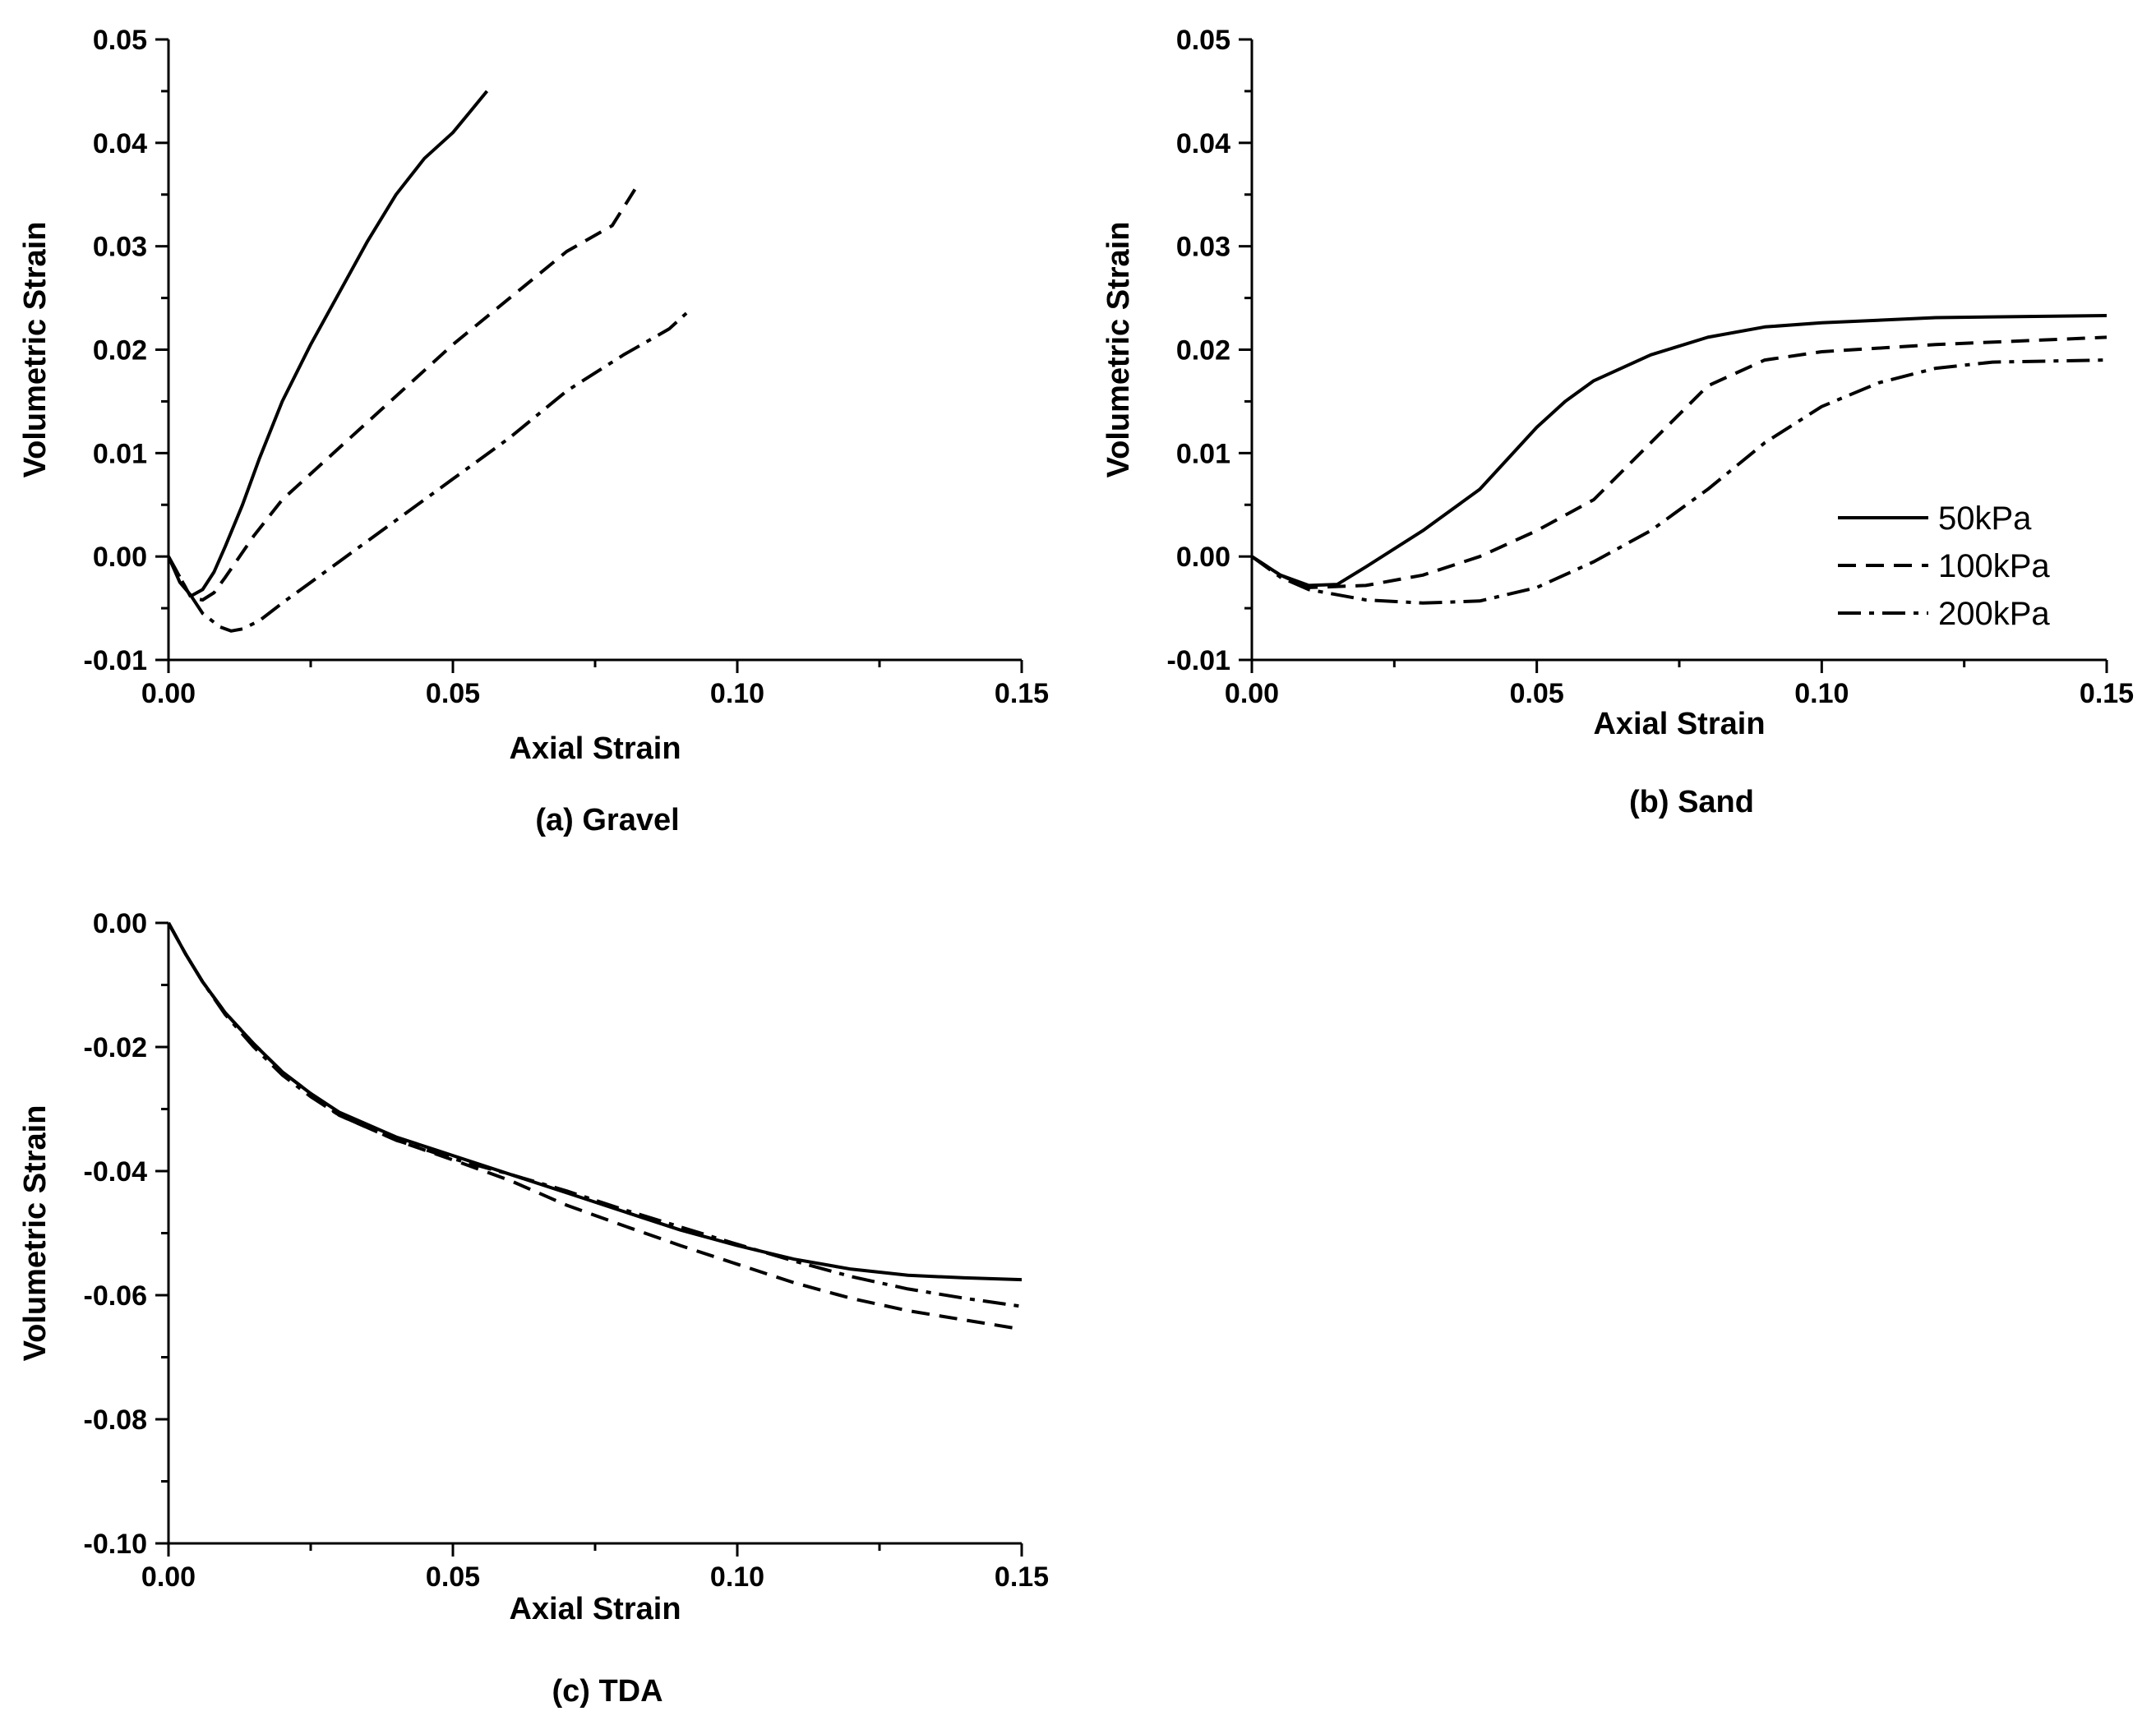 The image size is (2156, 1725). Describe the element at coordinates (607, 1691) in the screenshot. I see `panel-caption: (c) TDA` at that location.